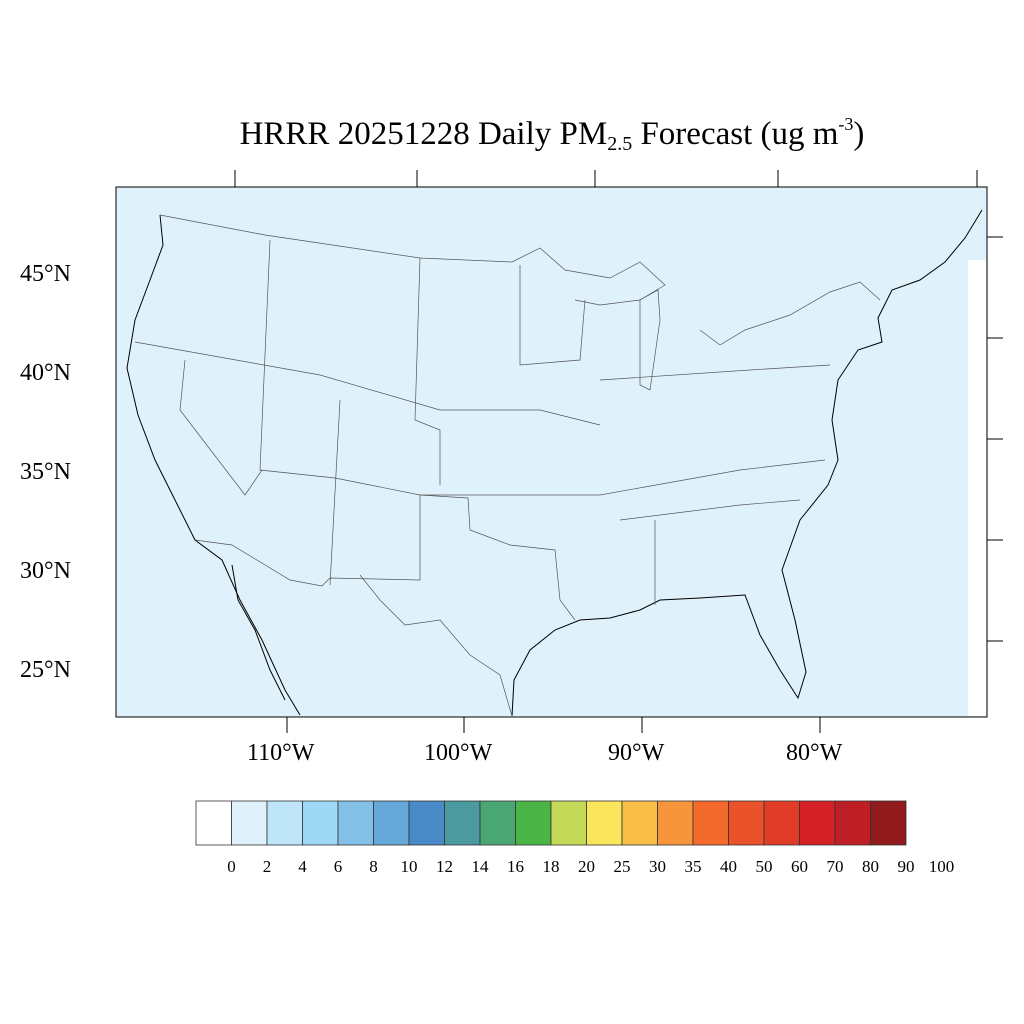 This screenshot has height=1024, width=1024. What do you see at coordinates (764, 866) in the screenshot?
I see `colorbar-label: 50` at bounding box center [764, 866].